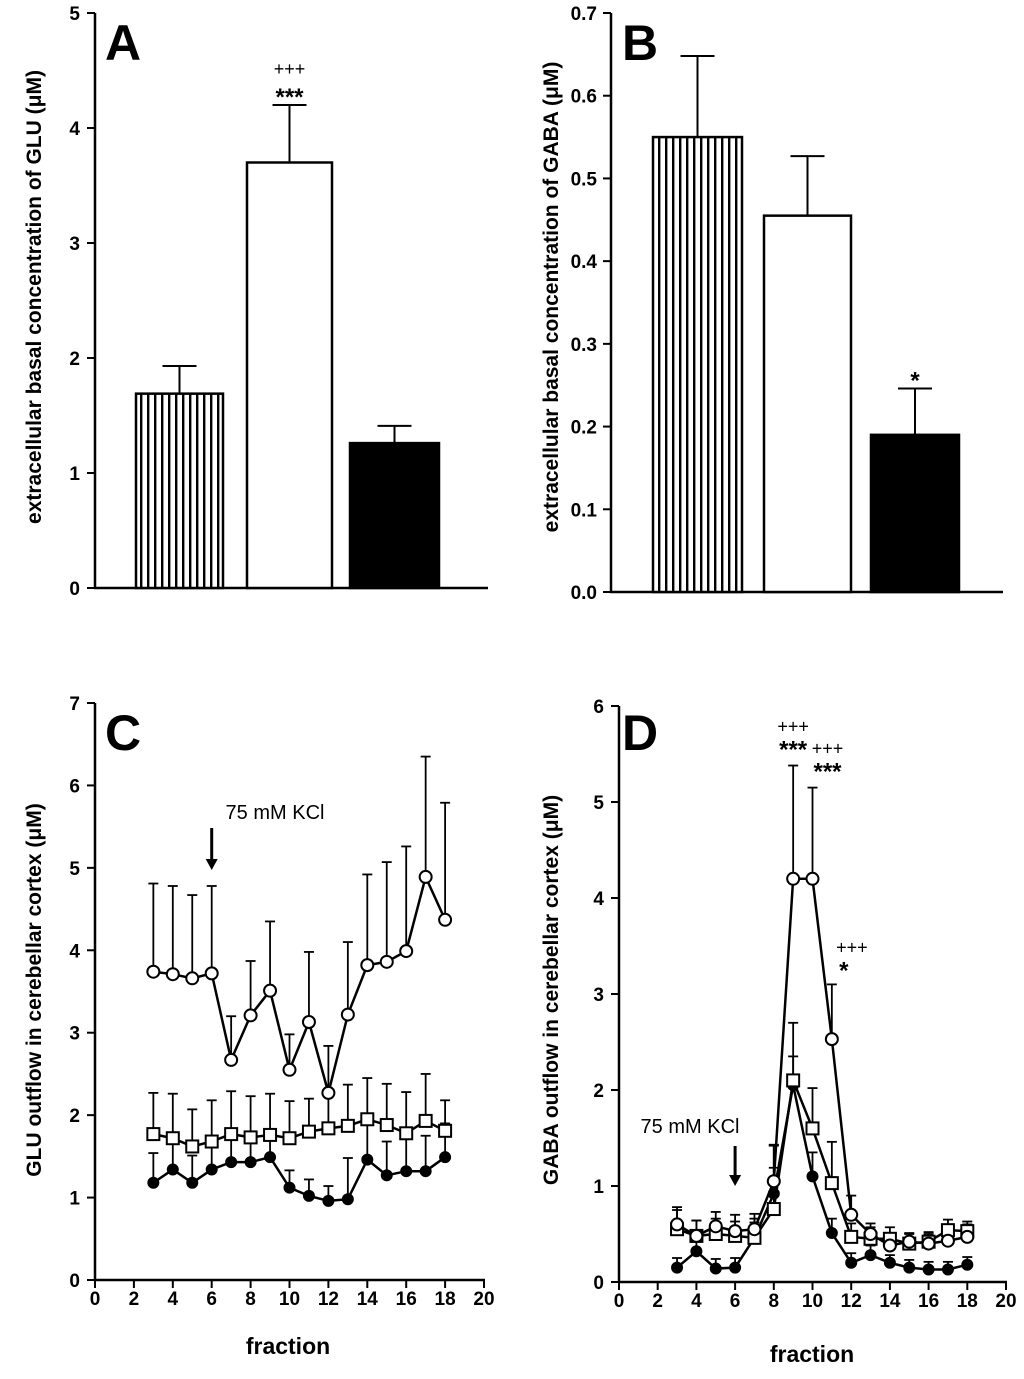 This screenshot has width=1024, height=1379. I want to click on panel-d-y-tick-label: 3, so click(598, 995).